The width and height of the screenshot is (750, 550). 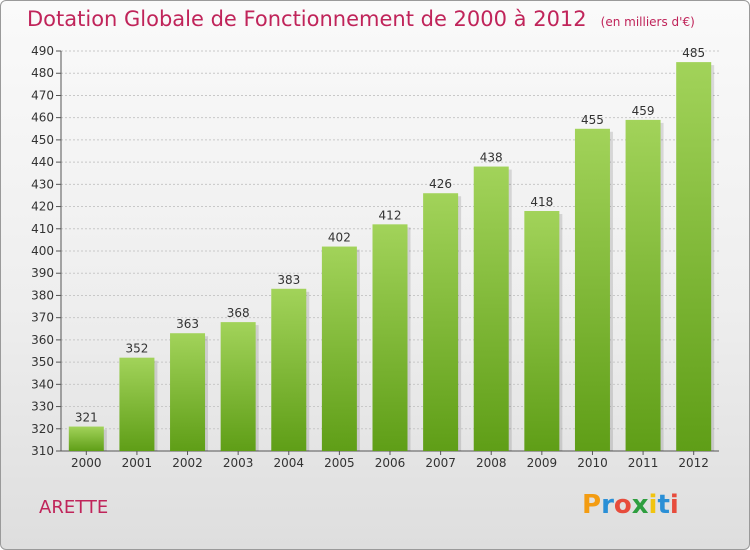 I want to click on x-tick-label: 2012, so click(x=693, y=463).